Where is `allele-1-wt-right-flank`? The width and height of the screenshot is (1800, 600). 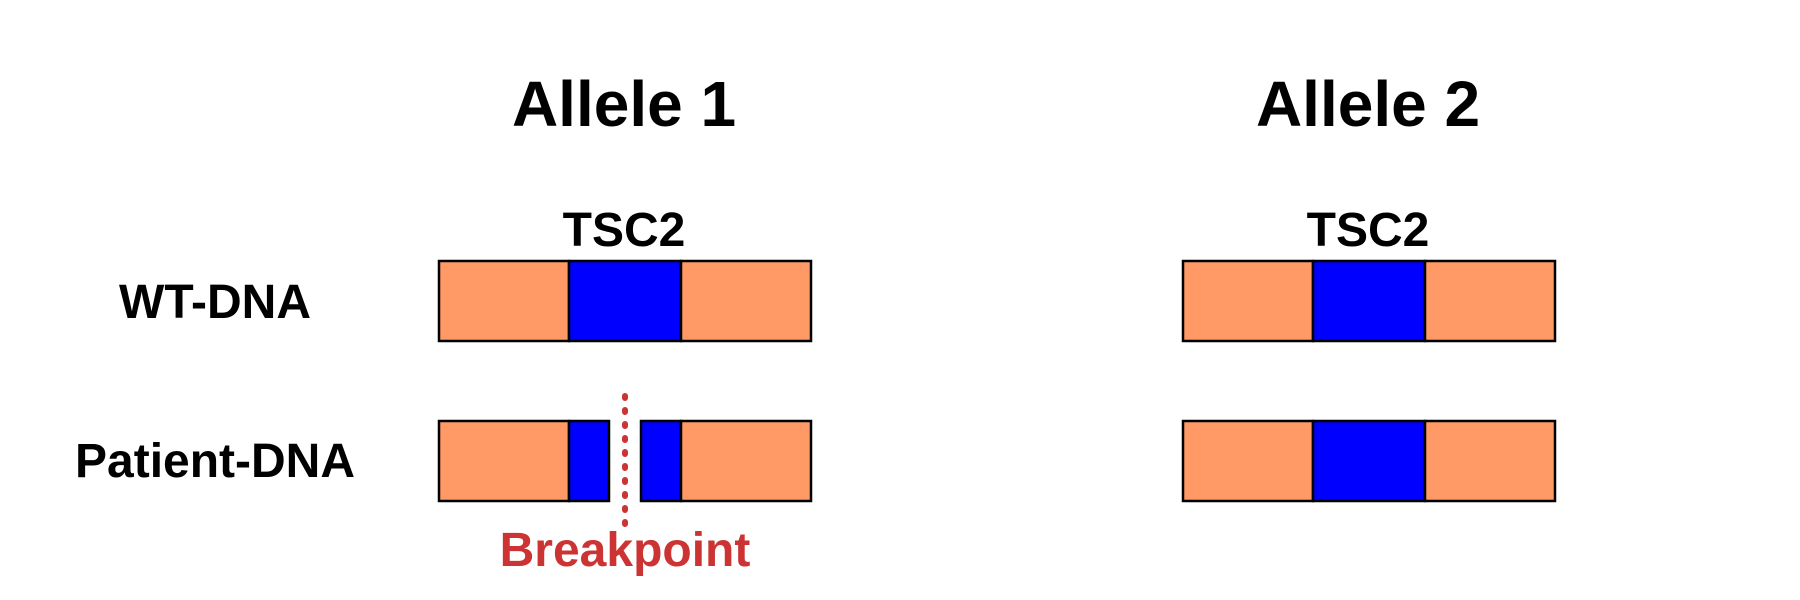
allele-1-wt-right-flank is located at coordinates (746, 301).